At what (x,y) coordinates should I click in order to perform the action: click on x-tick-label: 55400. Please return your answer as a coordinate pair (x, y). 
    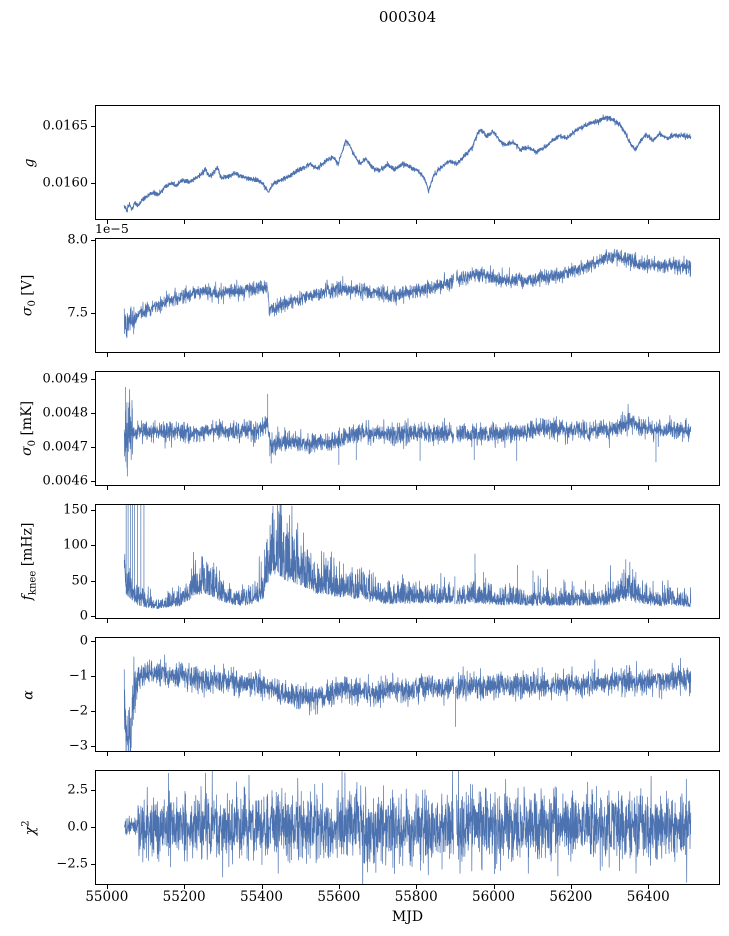
    Looking at the image, I should click on (261, 897).